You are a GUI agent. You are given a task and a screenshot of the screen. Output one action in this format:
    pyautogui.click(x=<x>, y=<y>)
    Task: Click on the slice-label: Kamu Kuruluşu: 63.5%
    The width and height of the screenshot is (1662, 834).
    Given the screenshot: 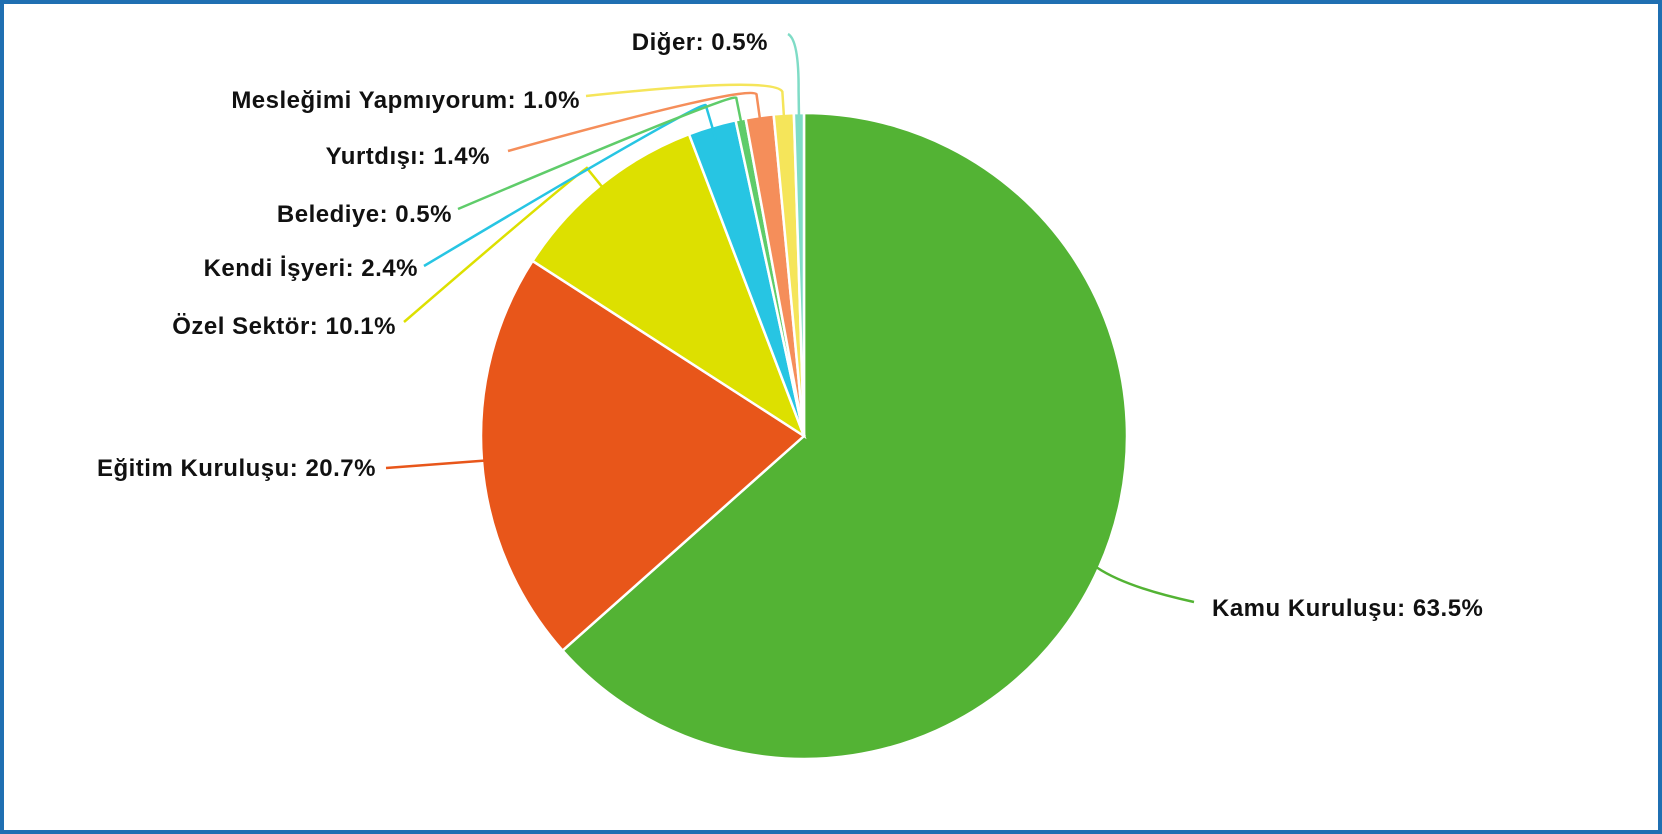 What is the action you would take?
    pyautogui.click(x=1347, y=608)
    